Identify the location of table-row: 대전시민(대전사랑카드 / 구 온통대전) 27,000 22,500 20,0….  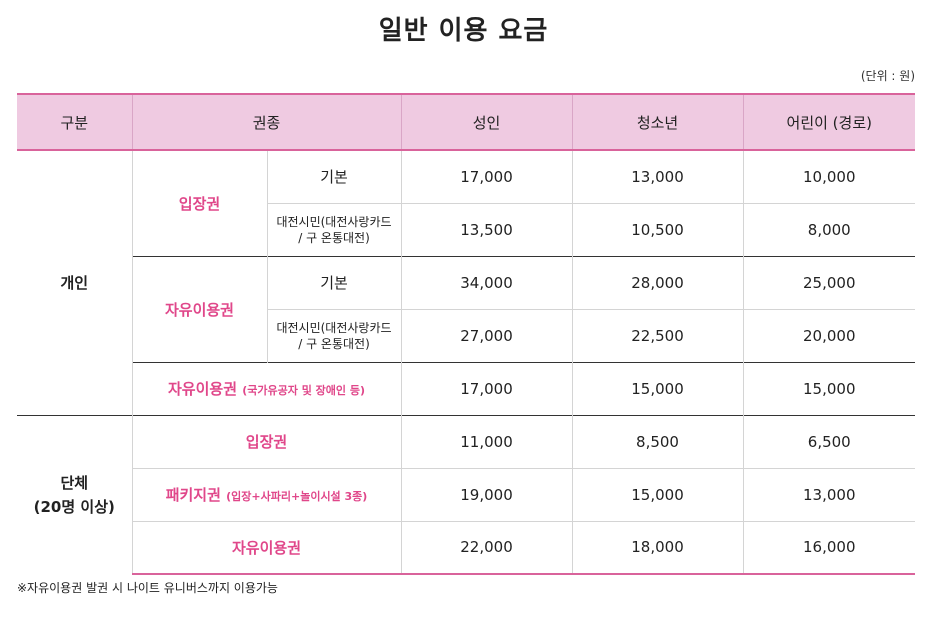
(466, 335).